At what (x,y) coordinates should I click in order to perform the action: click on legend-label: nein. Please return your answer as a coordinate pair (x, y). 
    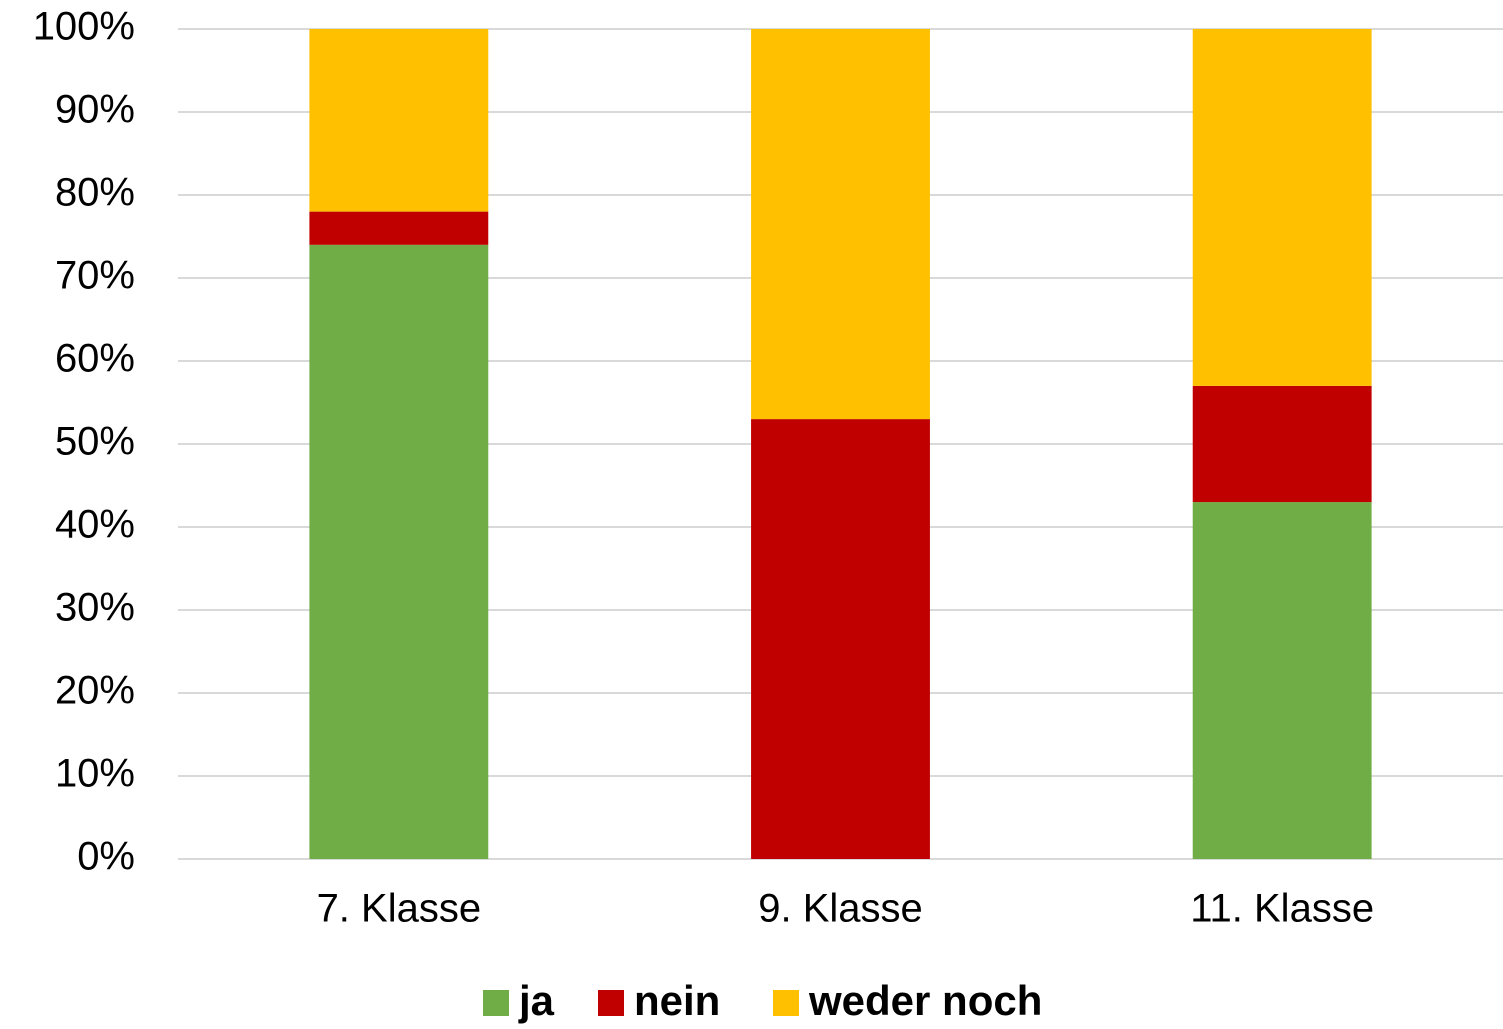
    Looking at the image, I should click on (677, 1000).